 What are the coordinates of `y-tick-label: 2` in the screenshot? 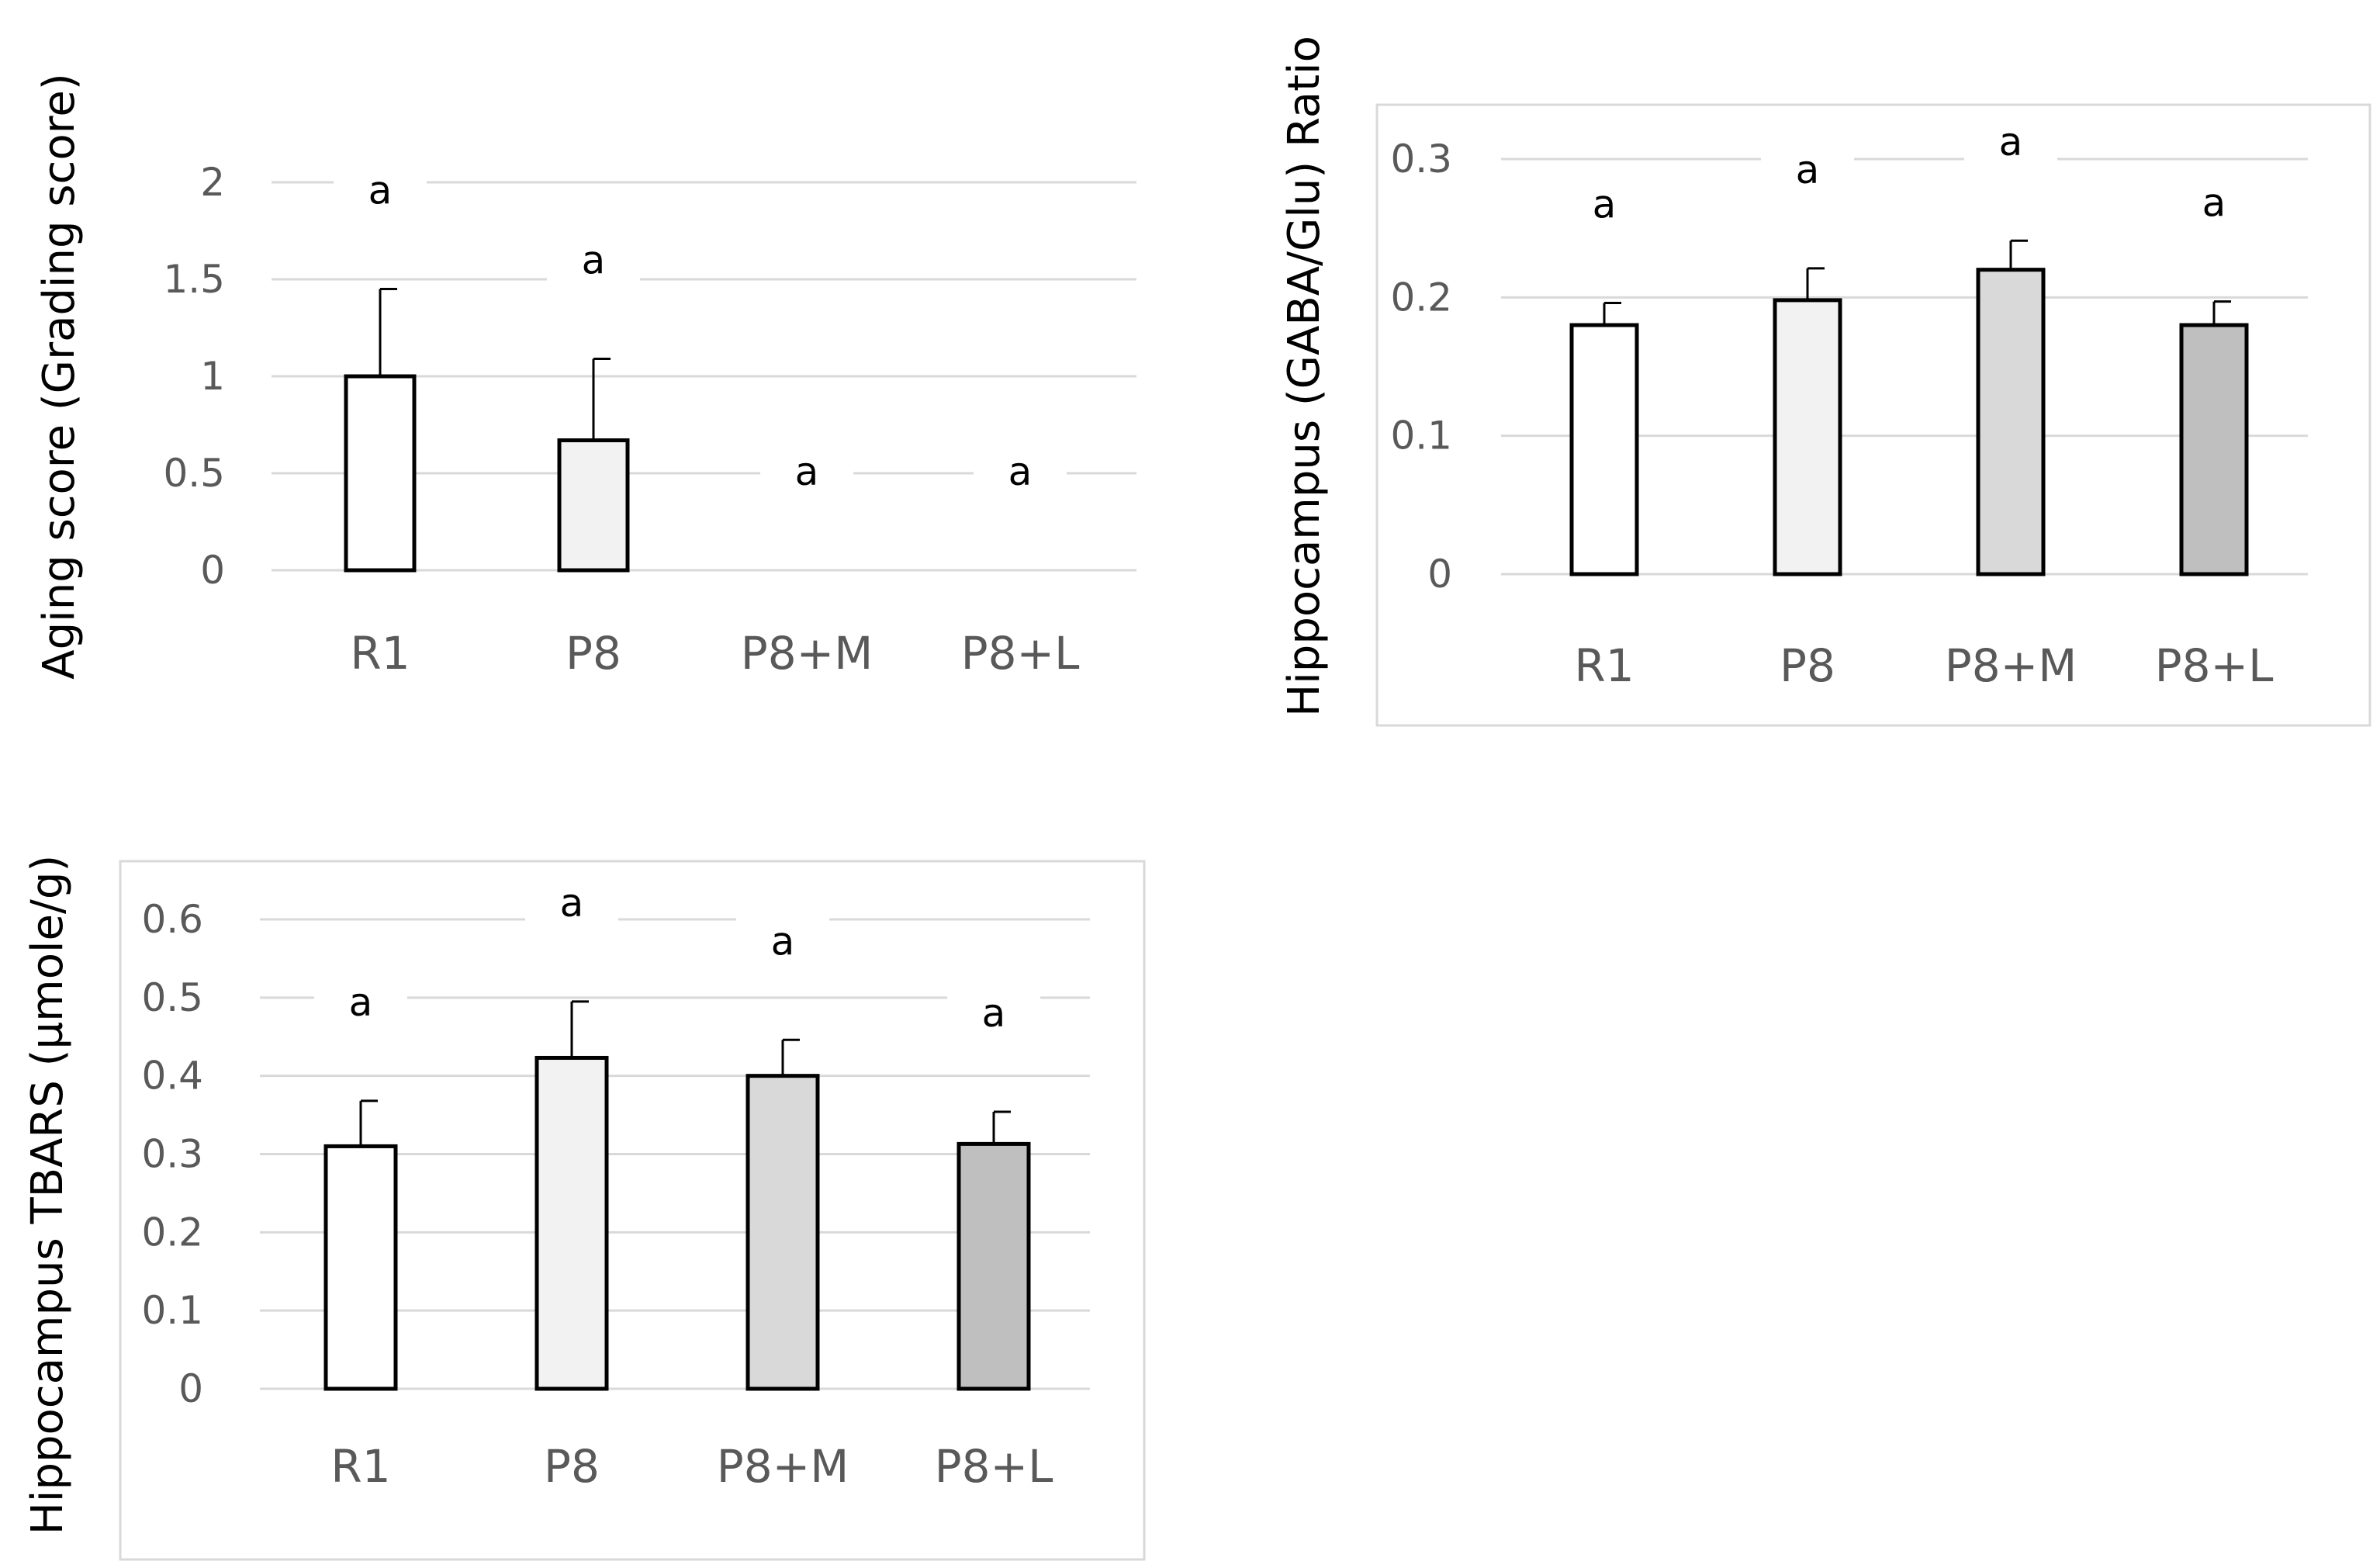 It's located at (213, 183).